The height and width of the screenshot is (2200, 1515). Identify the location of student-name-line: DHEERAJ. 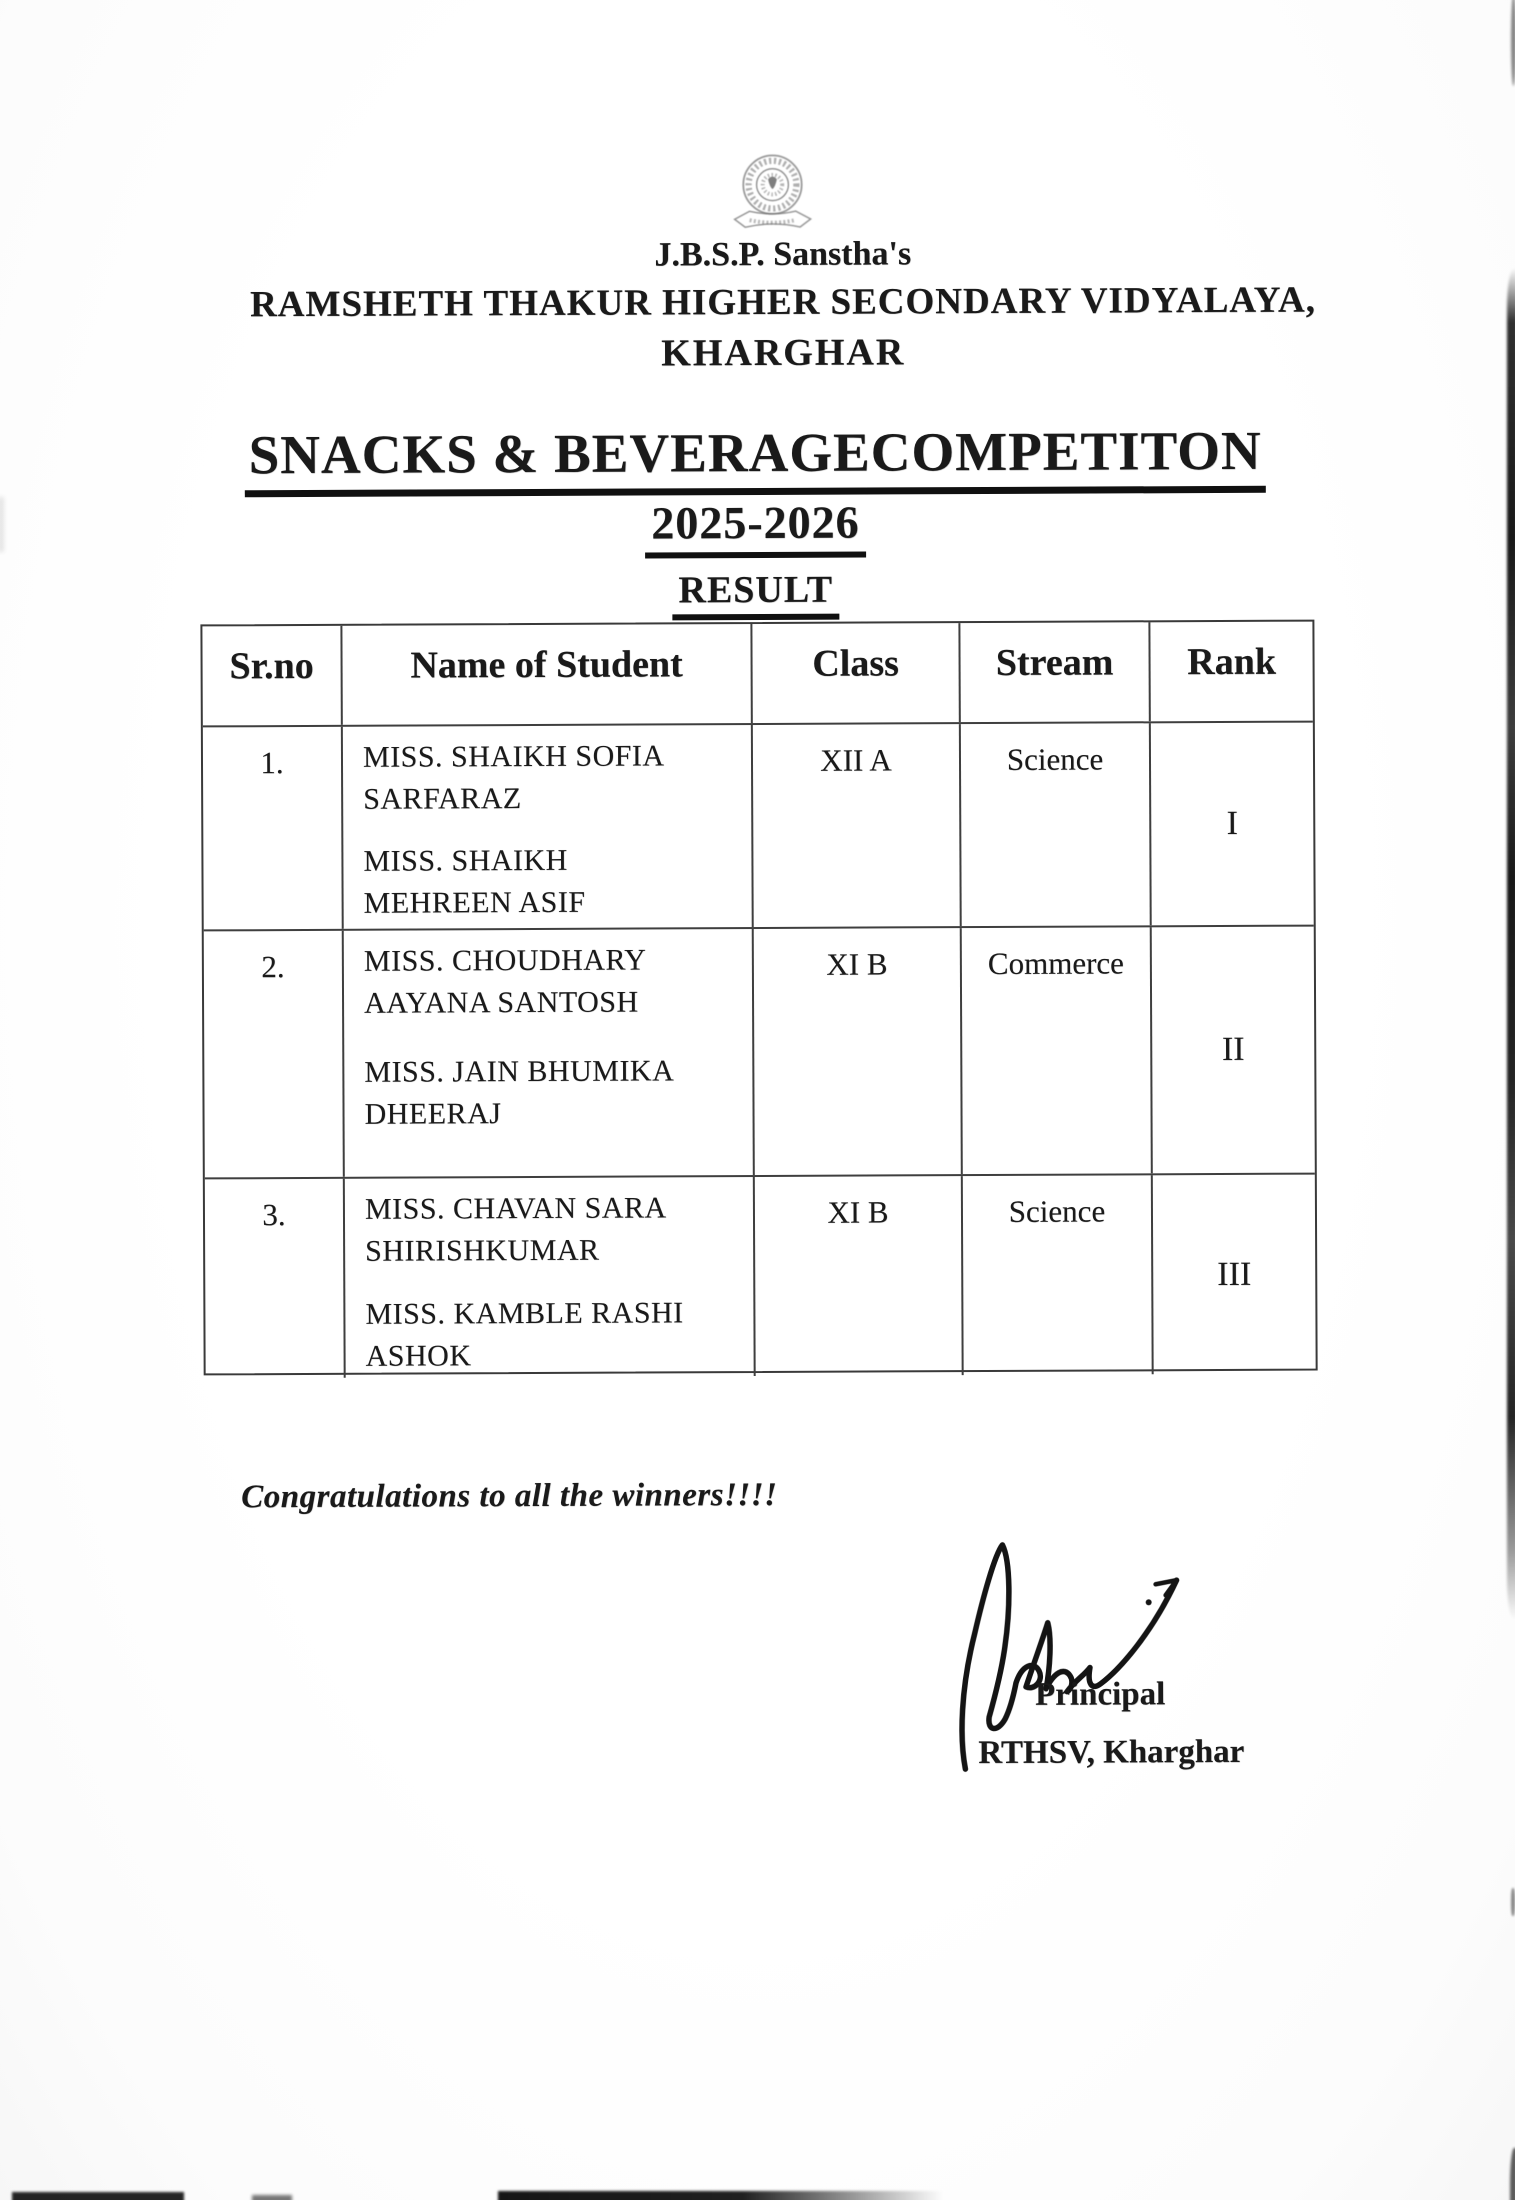
(433, 1114).